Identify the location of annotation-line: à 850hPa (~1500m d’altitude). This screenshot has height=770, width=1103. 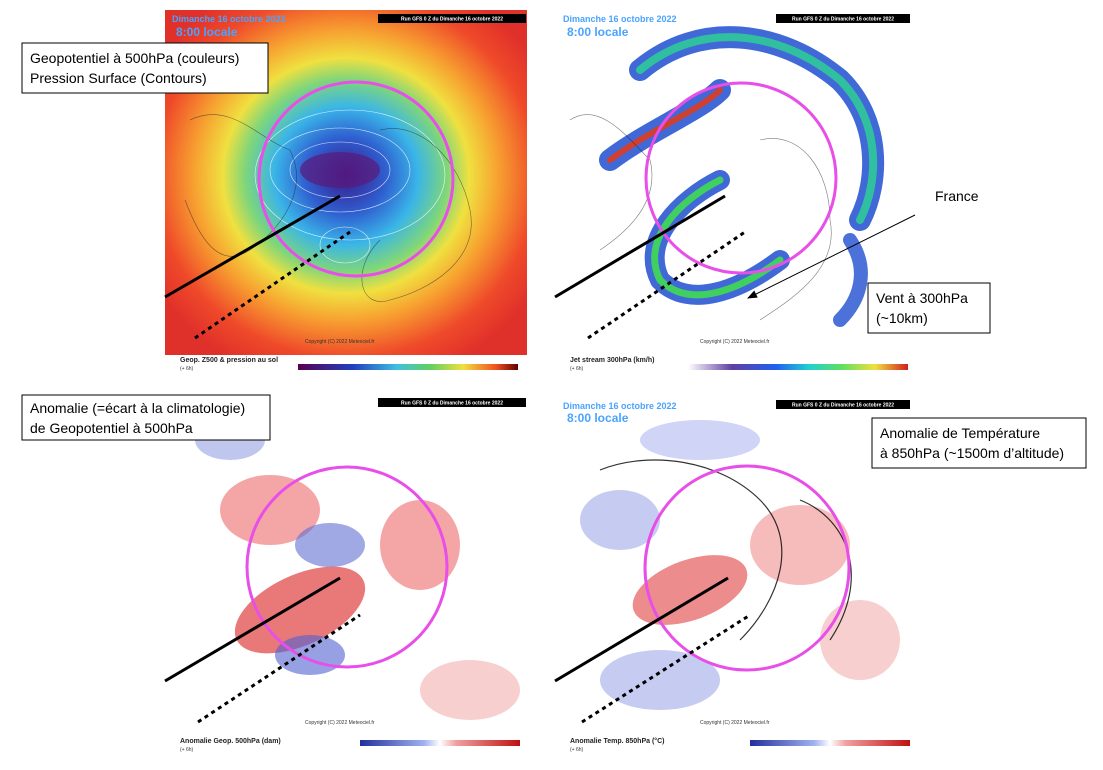
(972, 453).